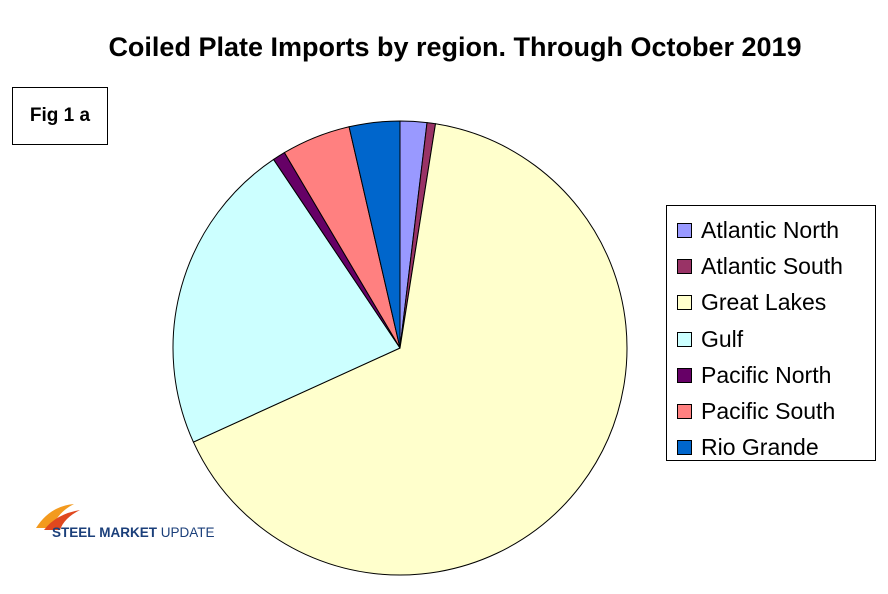 Image resolution: width=888 pixels, height=594 pixels. What do you see at coordinates (58, 517) in the screenshot?
I see `logo-swoosh-icon` at bounding box center [58, 517].